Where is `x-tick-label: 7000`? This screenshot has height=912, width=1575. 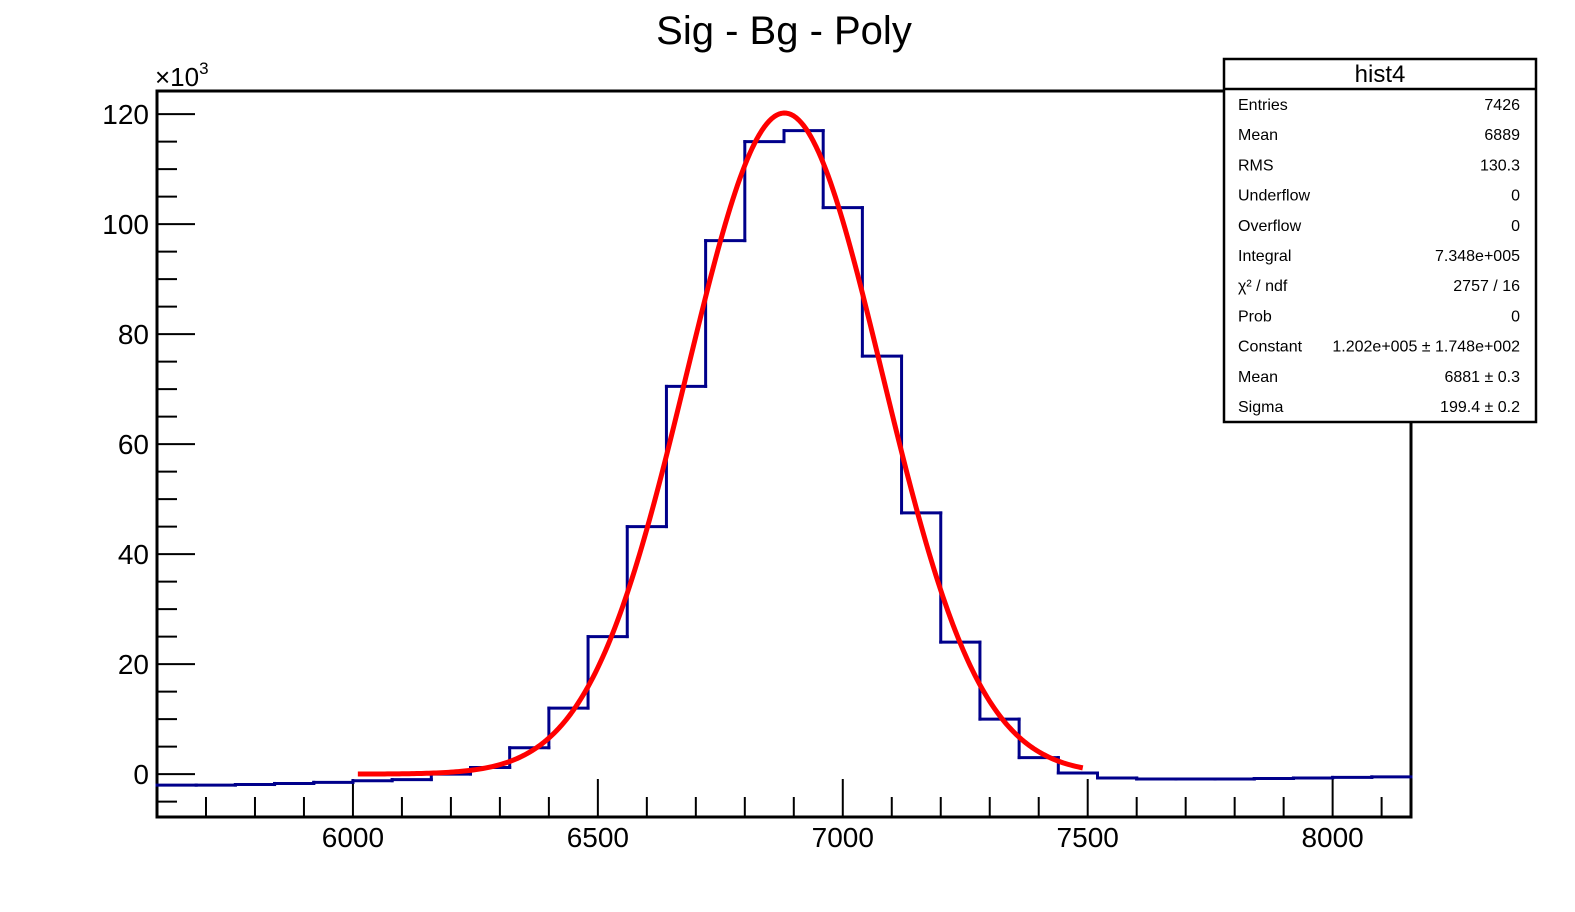 x-tick-label: 7000 is located at coordinates (843, 837).